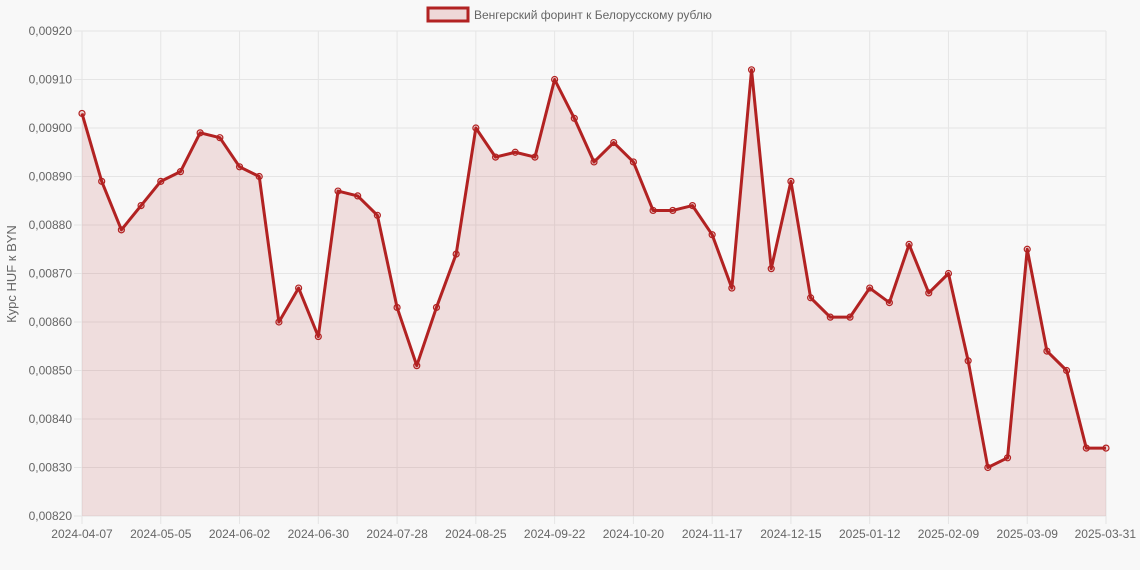  I want to click on legend-swatch, so click(448, 14).